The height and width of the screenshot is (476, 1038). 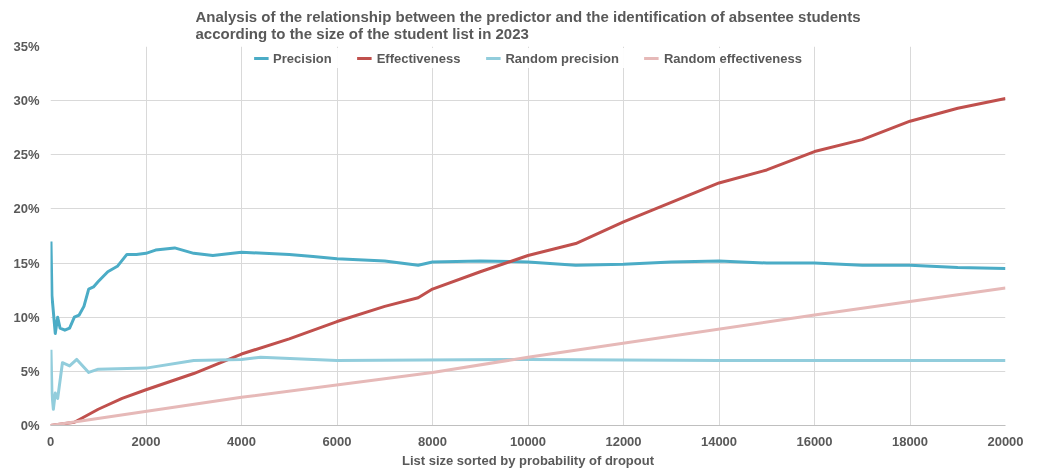 I want to click on x-tick-label: 18000, so click(x=910, y=441).